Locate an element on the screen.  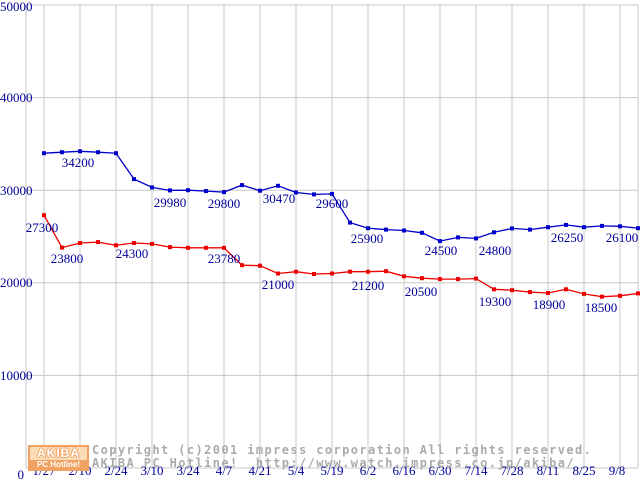
x-axis-date-label: 7/28 is located at coordinates (512, 470).